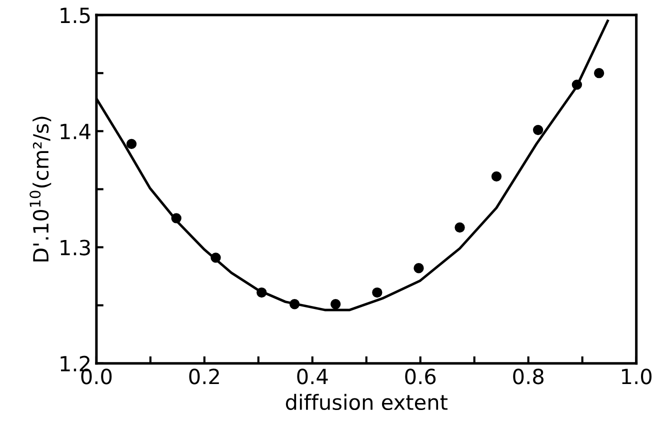  Describe the element at coordinates (637, 376) in the screenshot. I see `x-tick-label: 1.0` at that location.